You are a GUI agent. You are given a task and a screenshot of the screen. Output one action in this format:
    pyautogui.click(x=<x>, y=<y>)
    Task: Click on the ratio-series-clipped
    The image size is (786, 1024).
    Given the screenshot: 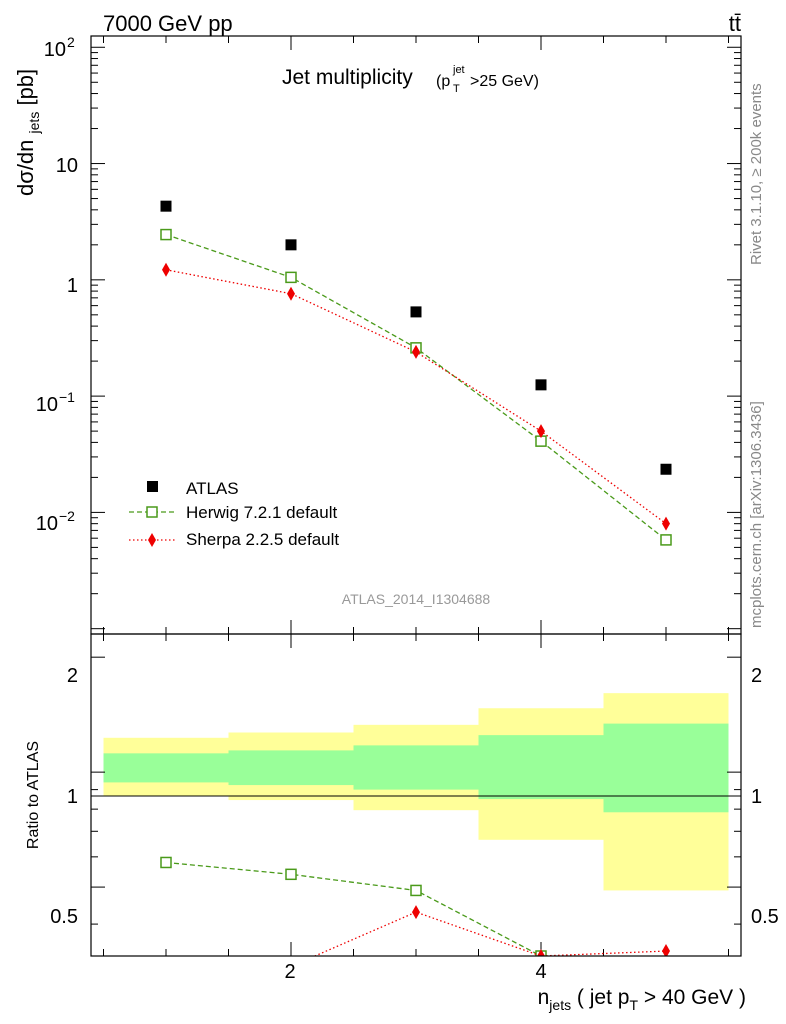 What is the action you would take?
    pyautogui.click(x=415, y=923)
    